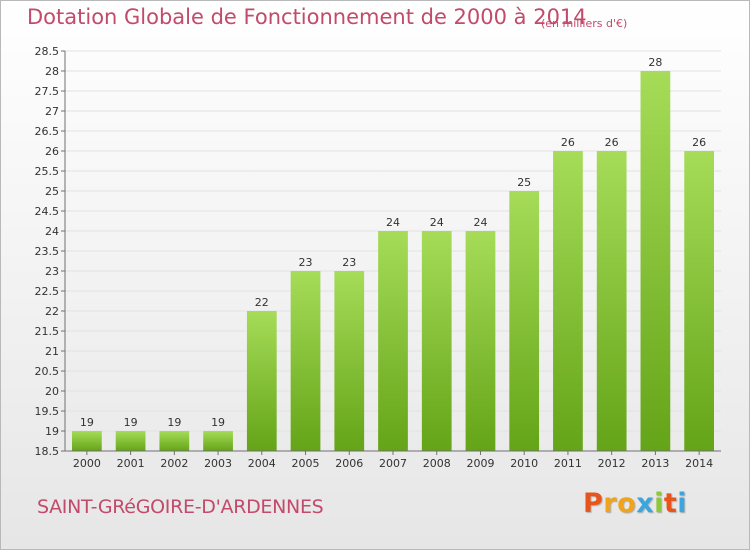 The image size is (750, 550). I want to click on y-tick-label: 23.5, so click(47, 251).